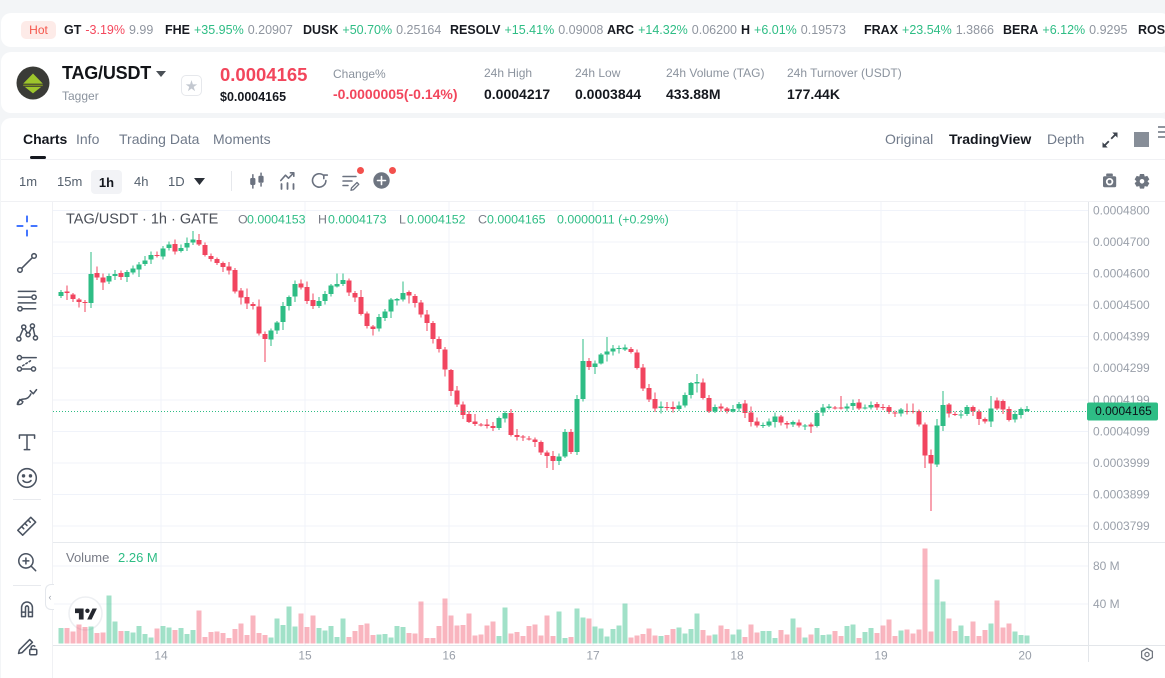 Image resolution: width=1165 pixels, height=678 pixels. Describe the element at coordinates (87, 557) in the screenshot. I see `svg-text: Volume` at that location.